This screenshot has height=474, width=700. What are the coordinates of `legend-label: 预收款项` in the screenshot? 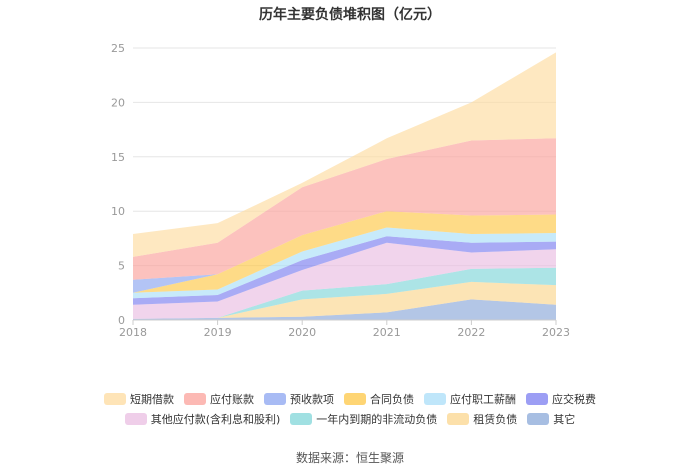 It's located at (312, 399).